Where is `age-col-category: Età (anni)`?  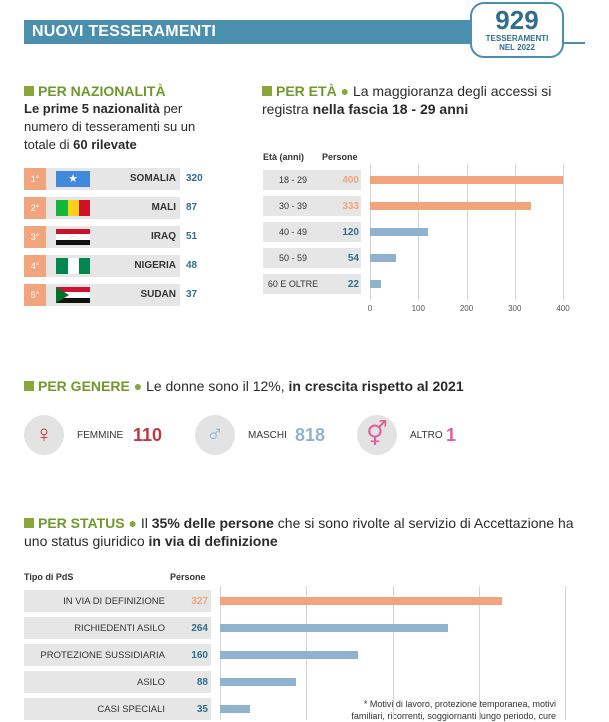
age-col-category: Età (anni) is located at coordinates (284, 157).